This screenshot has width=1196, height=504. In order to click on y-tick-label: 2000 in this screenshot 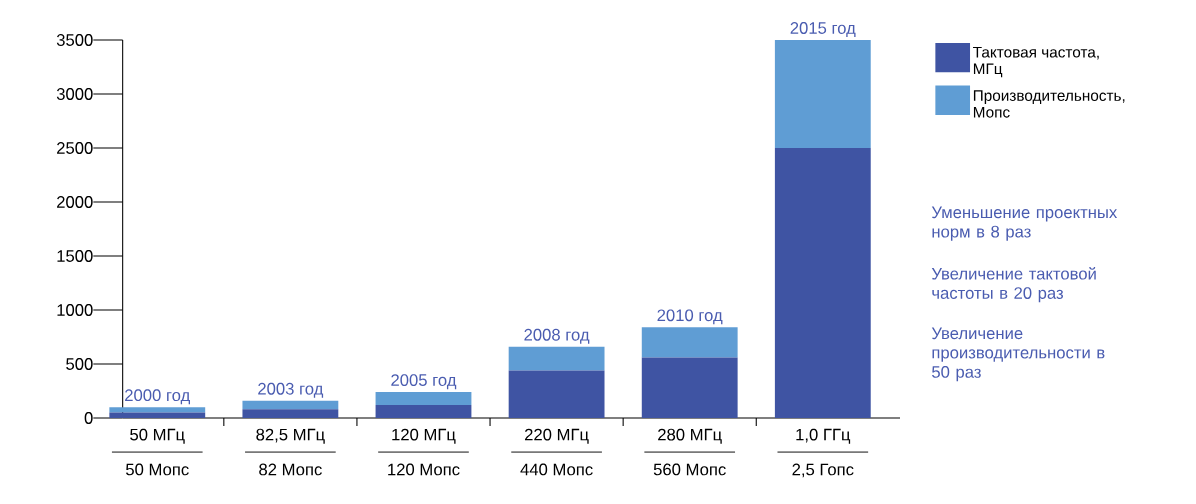, I will do `click(75, 202)`.